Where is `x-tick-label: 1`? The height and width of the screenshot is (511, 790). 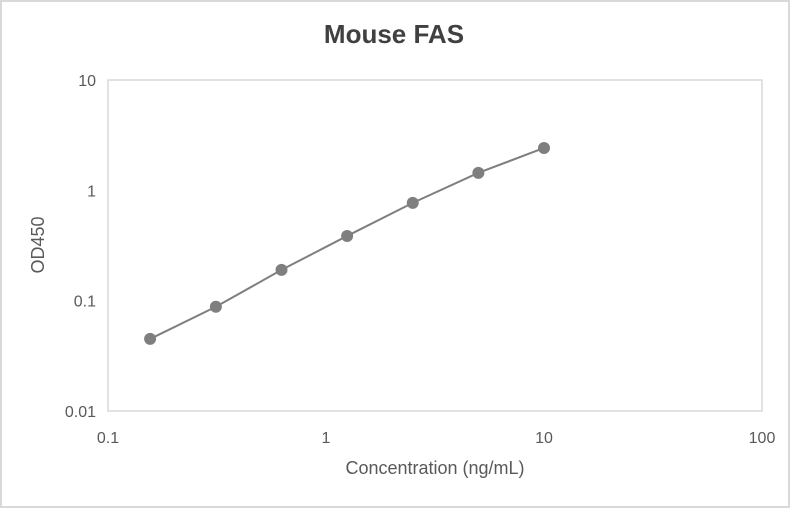 x-tick-label: 1 is located at coordinates (326, 438).